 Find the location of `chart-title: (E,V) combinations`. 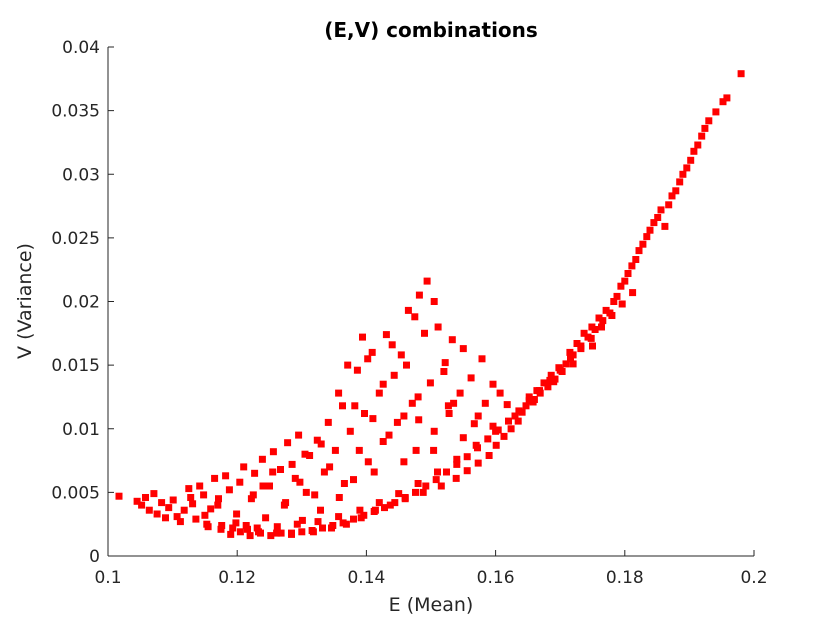

chart-title: (E,V) combinations is located at coordinates (431, 30).